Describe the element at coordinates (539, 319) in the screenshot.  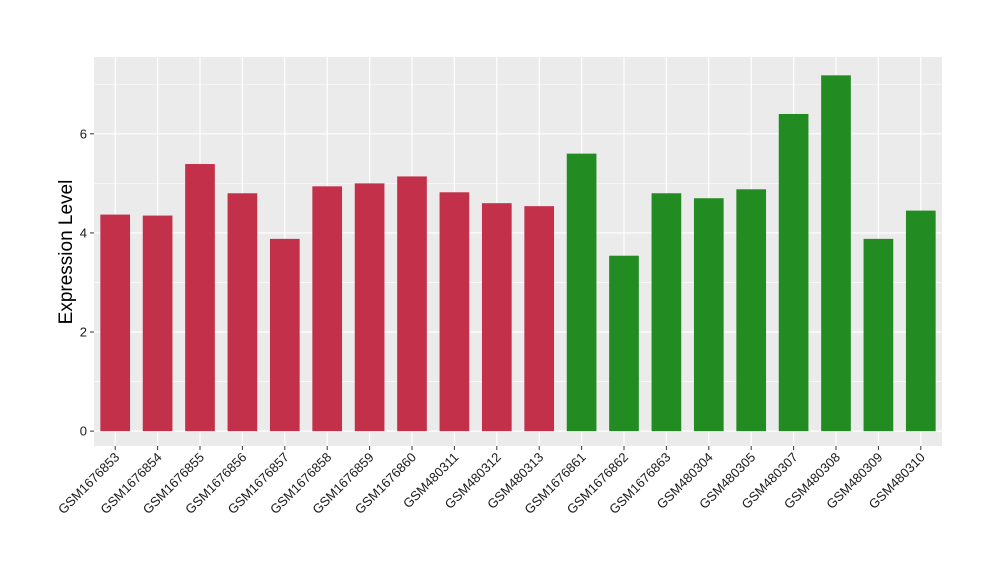
I see `bar-GSM480313` at that location.